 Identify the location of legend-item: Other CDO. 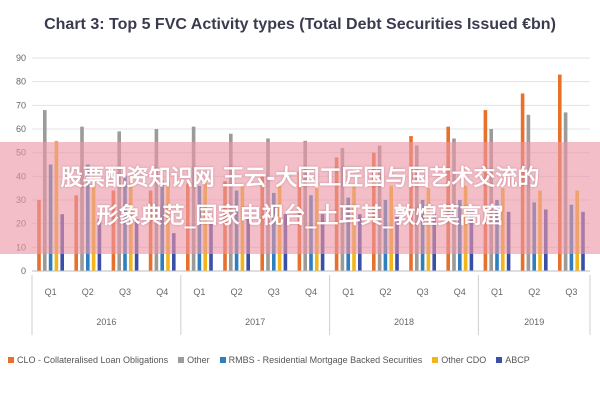
(459, 360).